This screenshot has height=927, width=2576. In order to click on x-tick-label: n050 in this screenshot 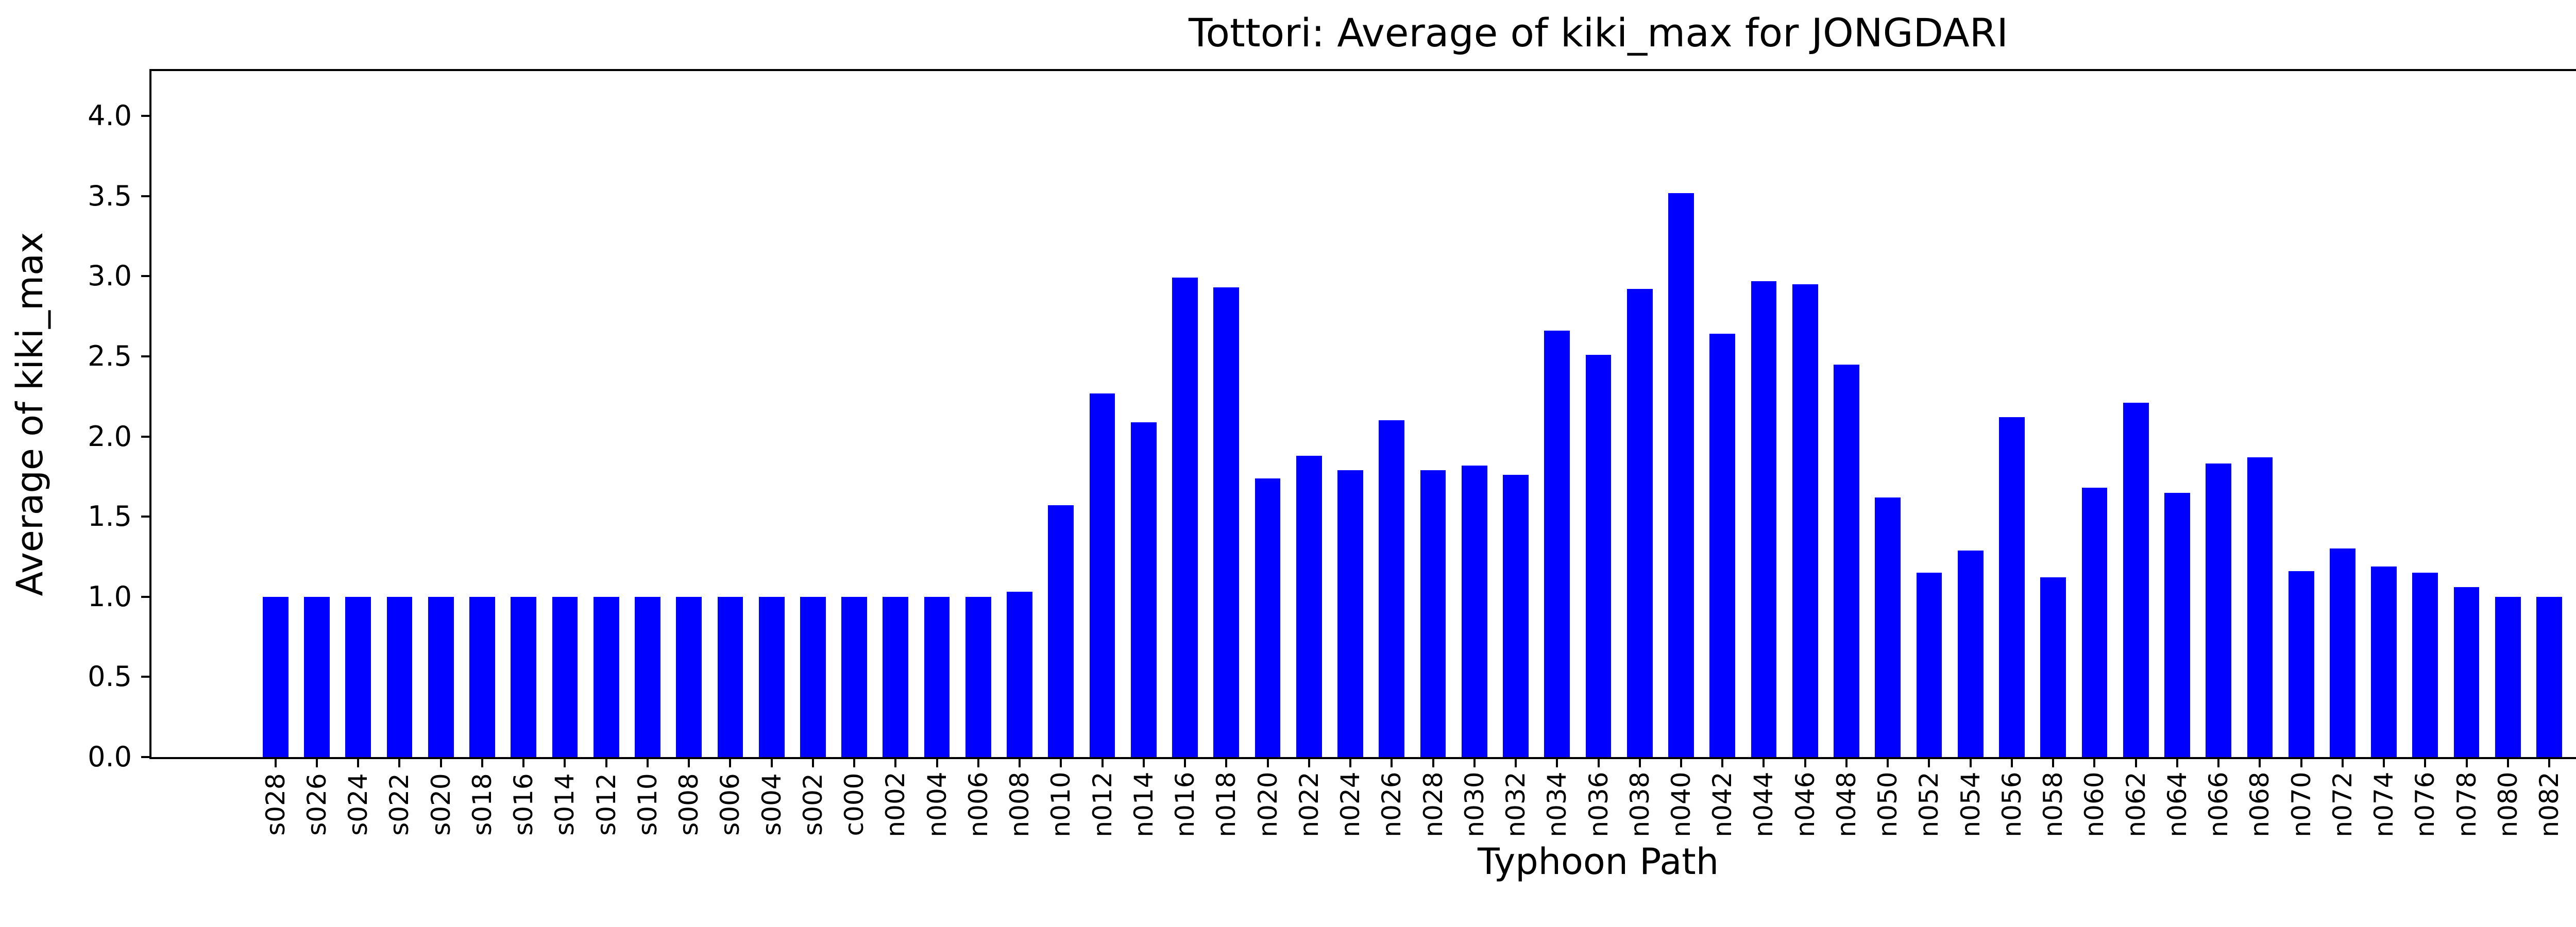, I will do `click(1888, 804)`.